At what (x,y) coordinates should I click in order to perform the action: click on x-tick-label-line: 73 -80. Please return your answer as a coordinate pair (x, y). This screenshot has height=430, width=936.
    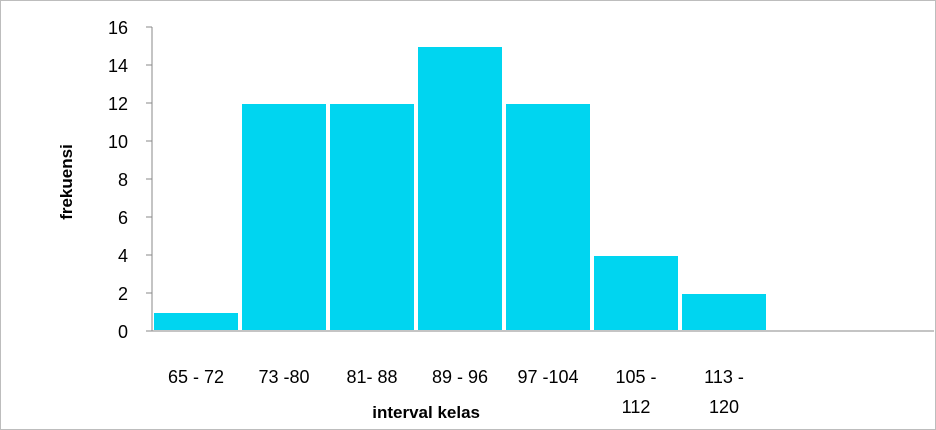
    Looking at the image, I should click on (283, 377).